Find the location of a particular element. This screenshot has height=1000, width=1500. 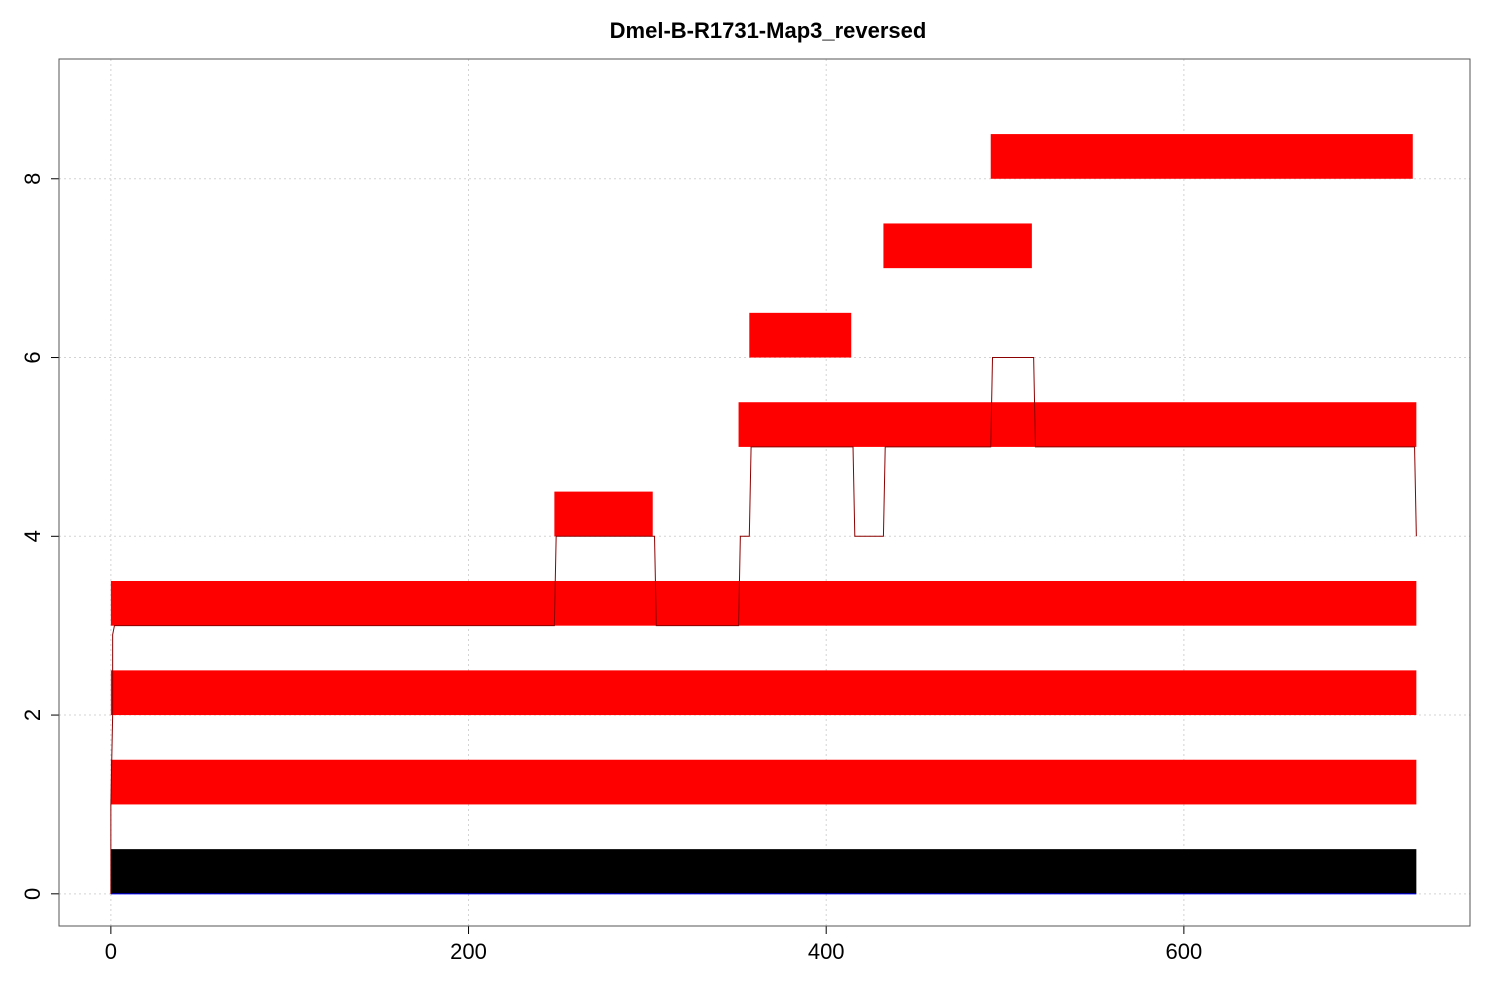

y-tick-label-4: 8 is located at coordinates (32, 179).